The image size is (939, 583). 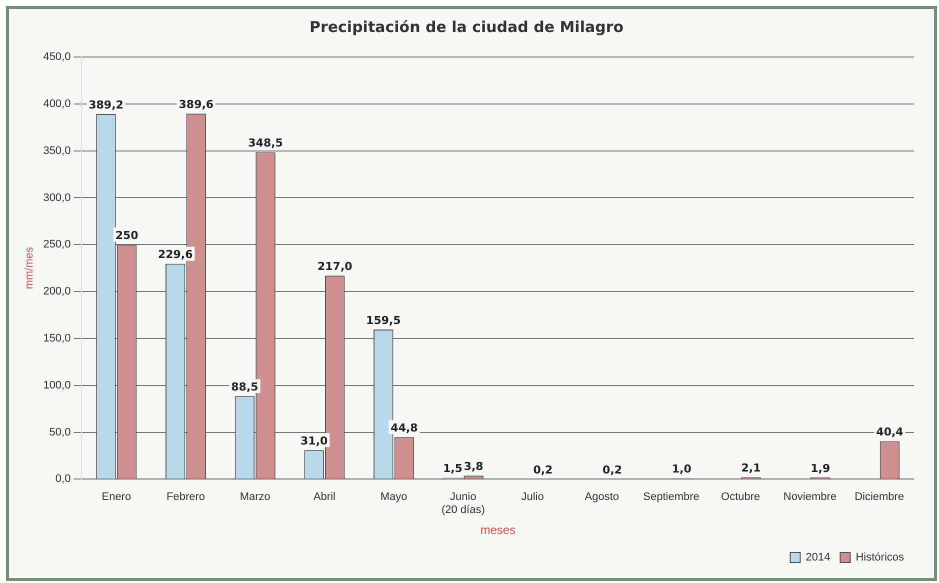 What do you see at coordinates (57, 385) in the screenshot?
I see `y-tick-label: 100,0` at bounding box center [57, 385].